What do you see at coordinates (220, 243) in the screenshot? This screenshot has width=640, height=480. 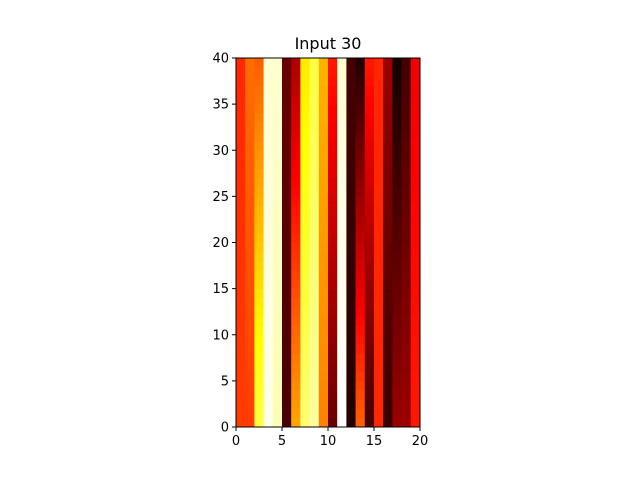 I see `y-tick-label: 20` at bounding box center [220, 243].